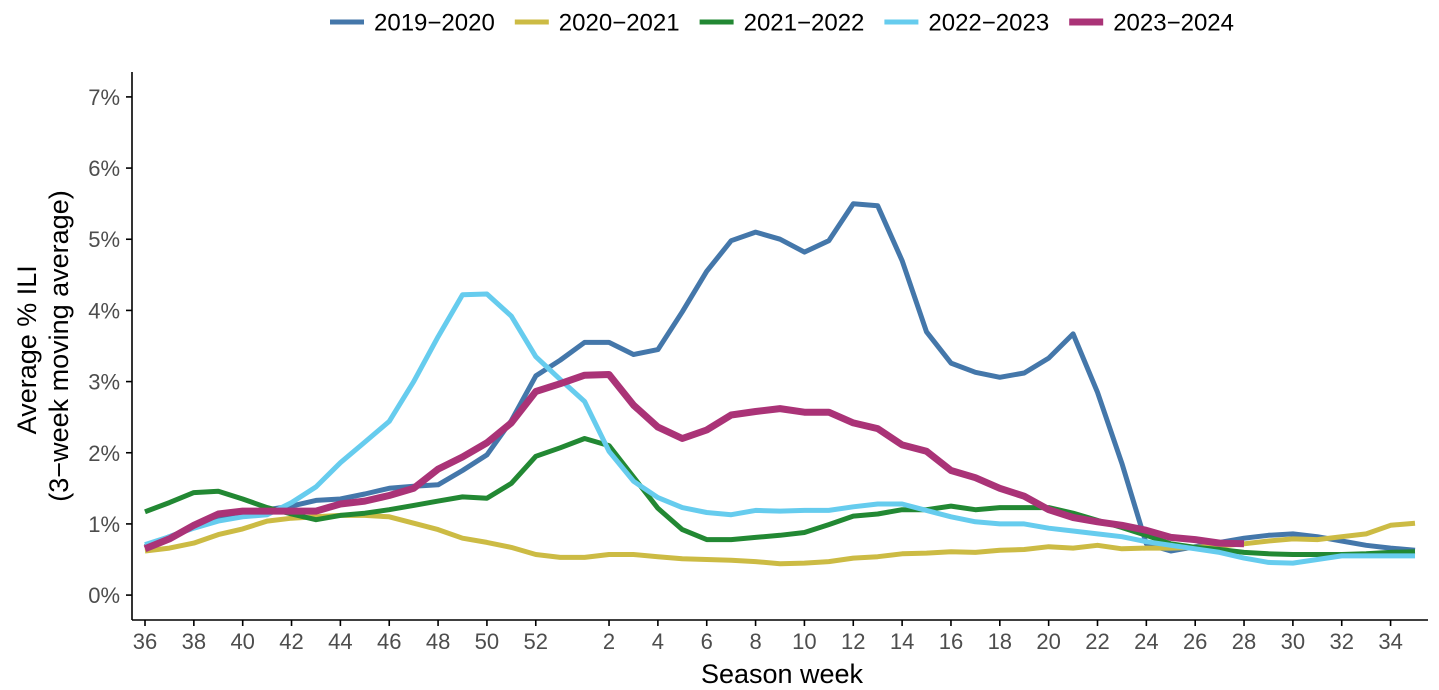 Image resolution: width=1439 pixels, height=690 pixels. I want to click on x-tick-label: 30, so click(1293, 641).